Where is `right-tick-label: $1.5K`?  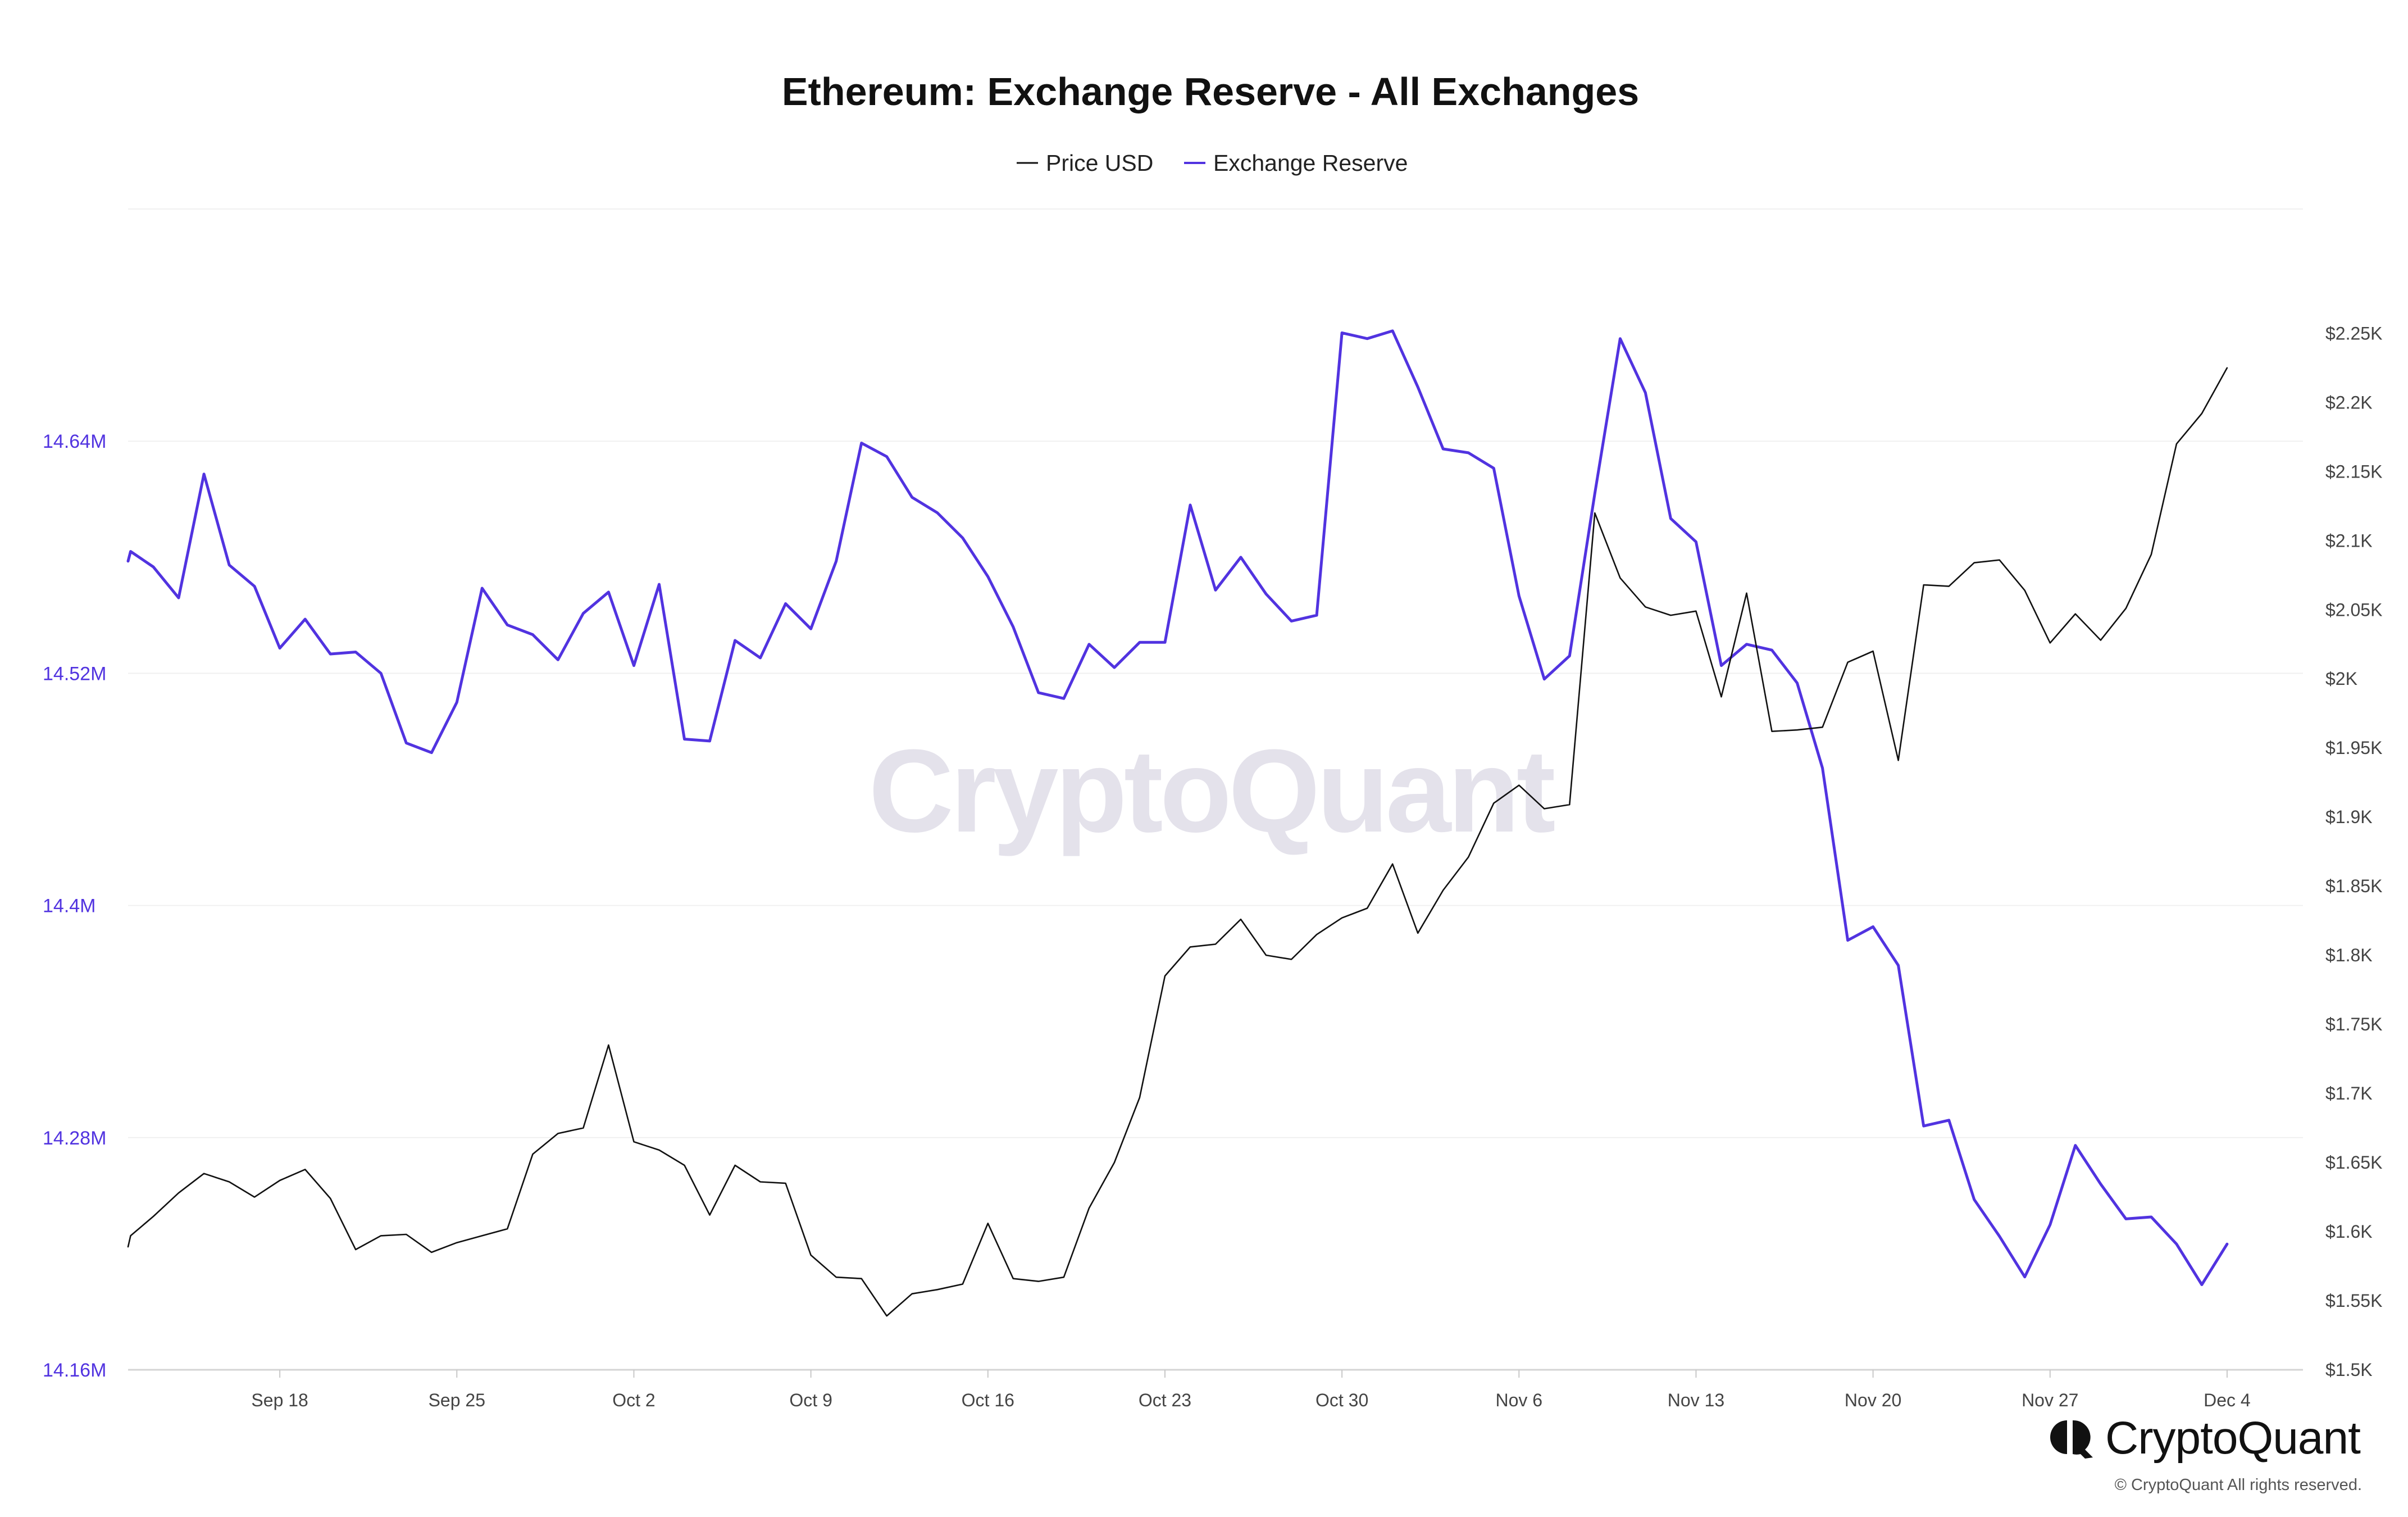 right-tick-label: $1.5K is located at coordinates (2349, 1370).